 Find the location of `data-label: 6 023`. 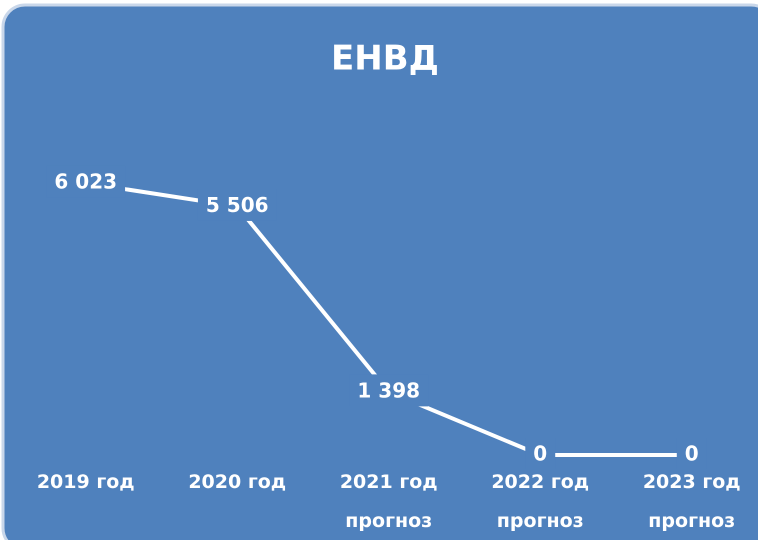

data-label: 6 023 is located at coordinates (85, 182).